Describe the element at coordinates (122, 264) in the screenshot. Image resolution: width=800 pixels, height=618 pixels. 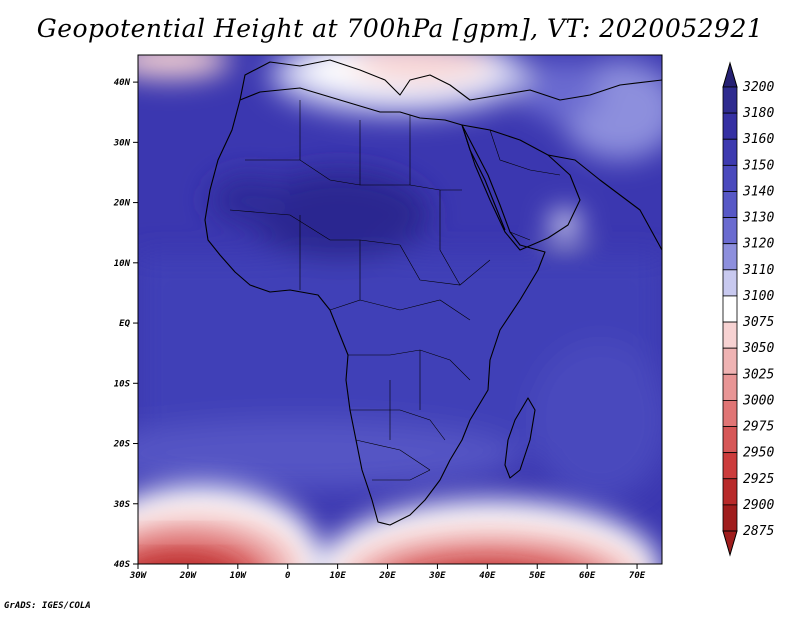
I see `lat-tick-label: 10N` at that location.